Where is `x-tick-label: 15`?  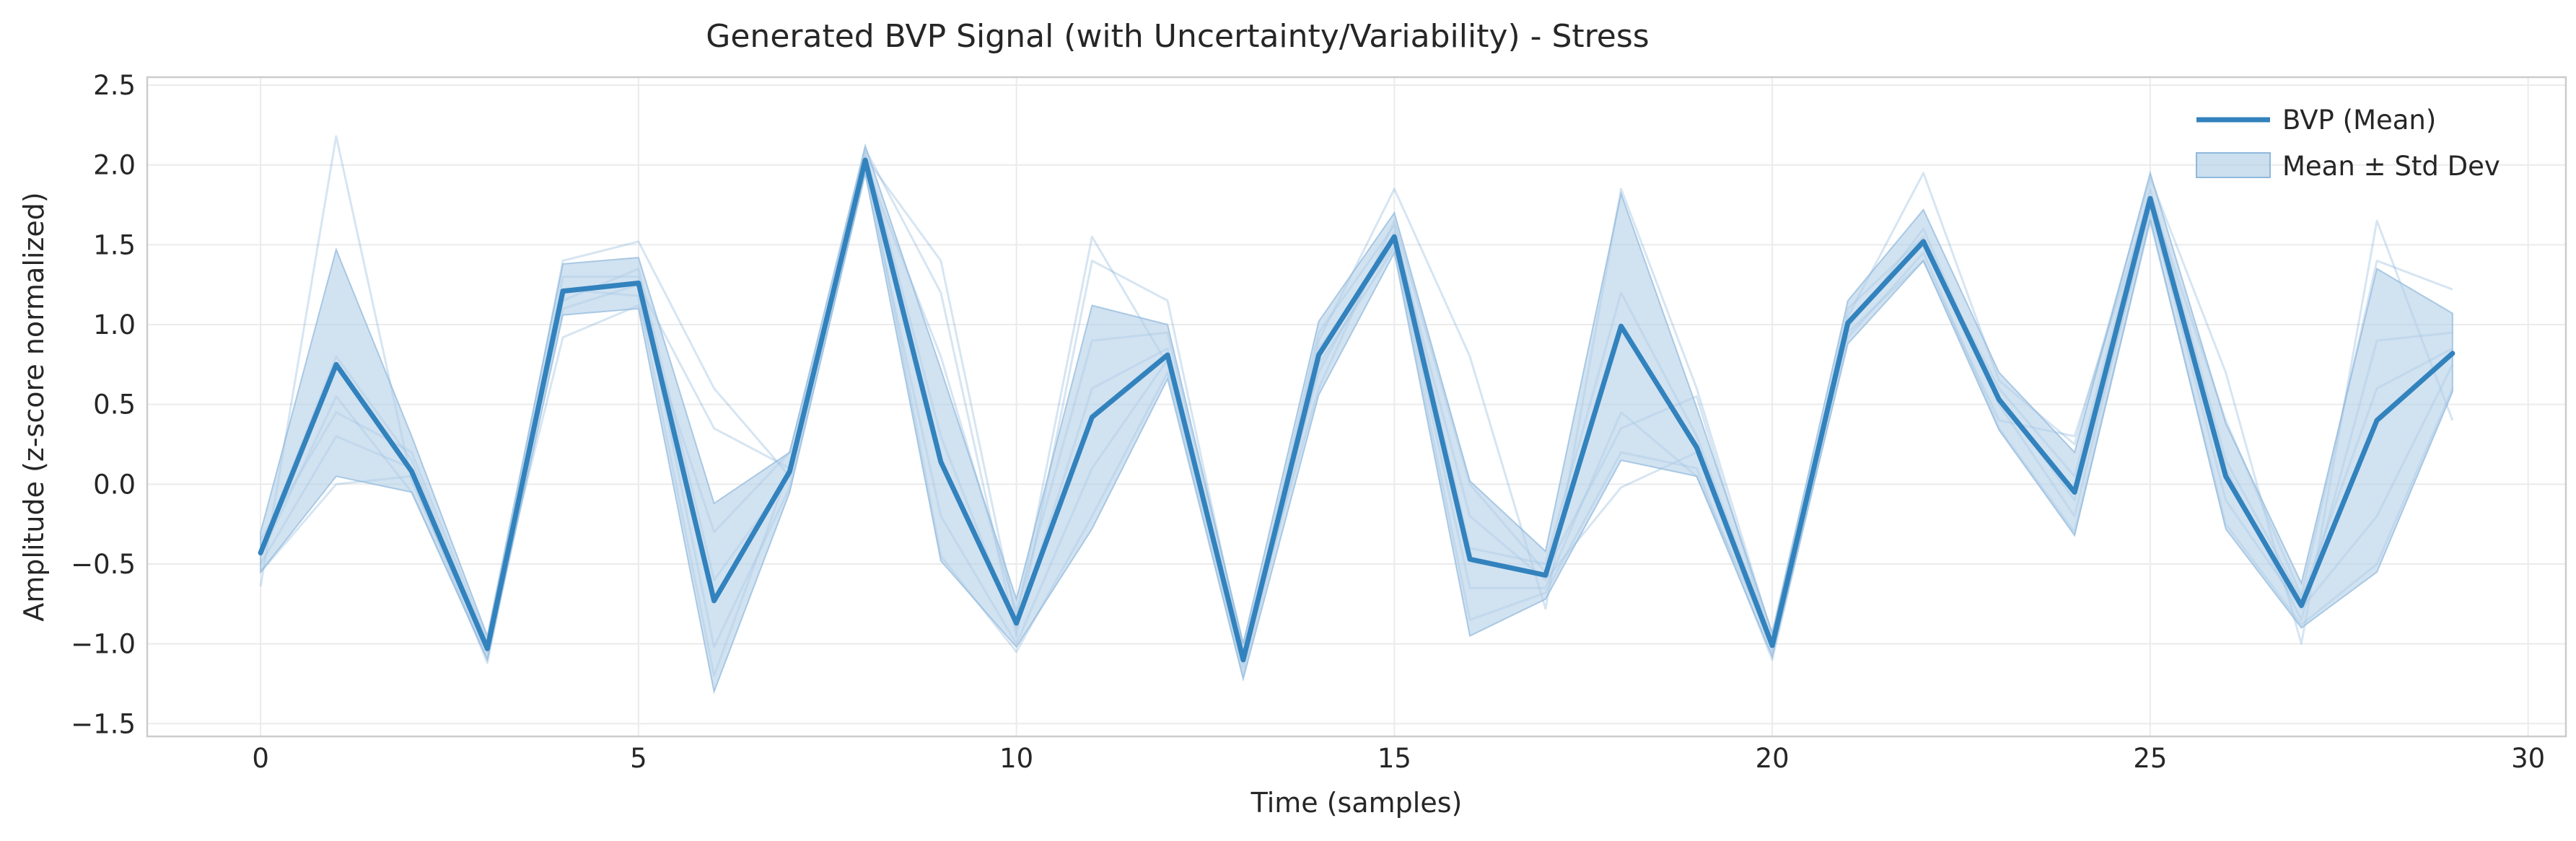
x-tick-label: 15 is located at coordinates (1394, 758).